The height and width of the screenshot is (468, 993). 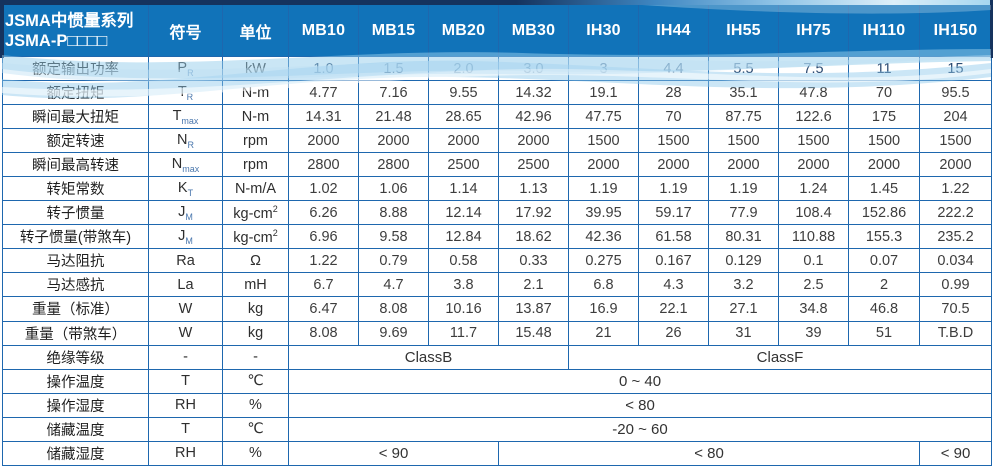 I want to click on value-cell: 47.8, so click(x=813, y=93).